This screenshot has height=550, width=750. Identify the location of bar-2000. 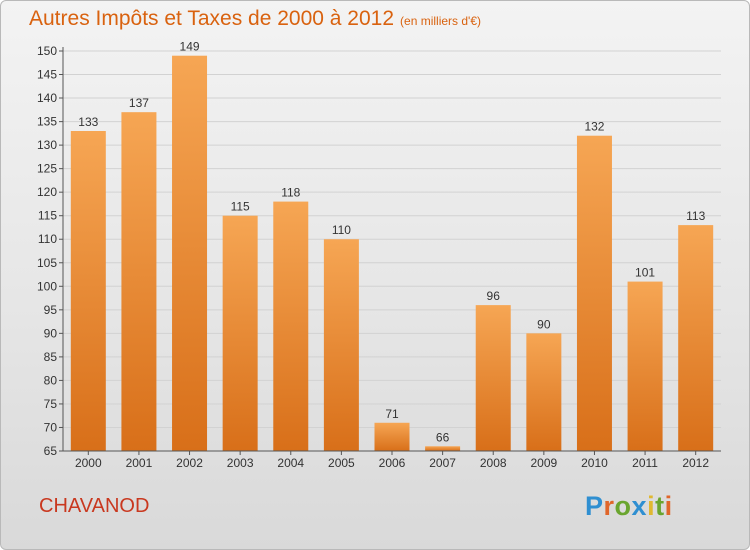
(88, 291).